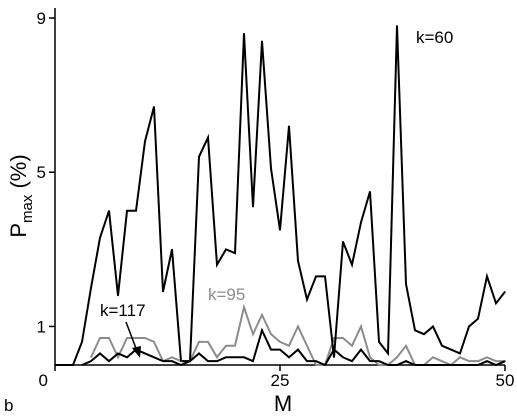  What do you see at coordinates (131, 336) in the screenshot?
I see `annotation-k117-arrow-shaft` at bounding box center [131, 336].